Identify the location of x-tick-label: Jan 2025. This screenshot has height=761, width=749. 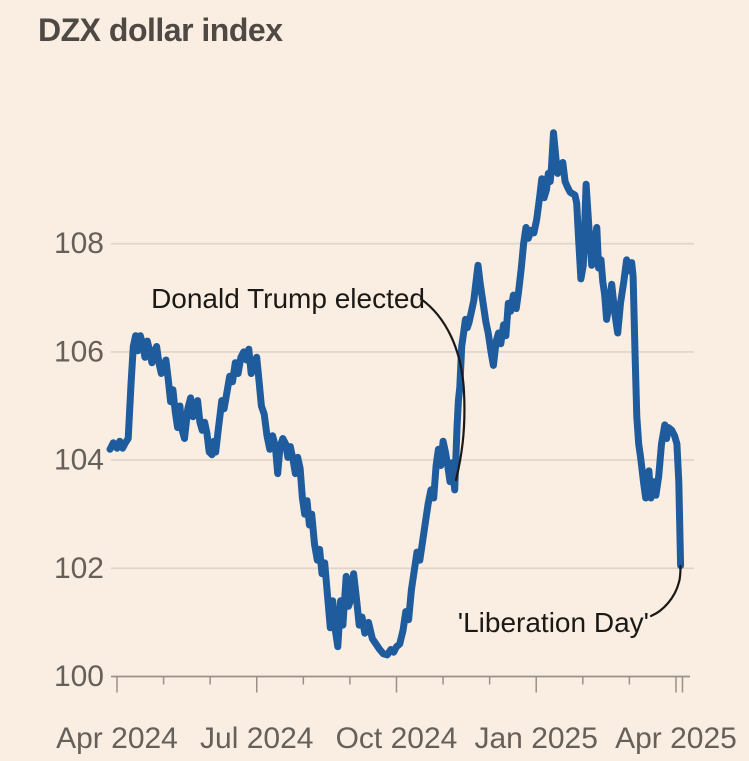
(535, 738).